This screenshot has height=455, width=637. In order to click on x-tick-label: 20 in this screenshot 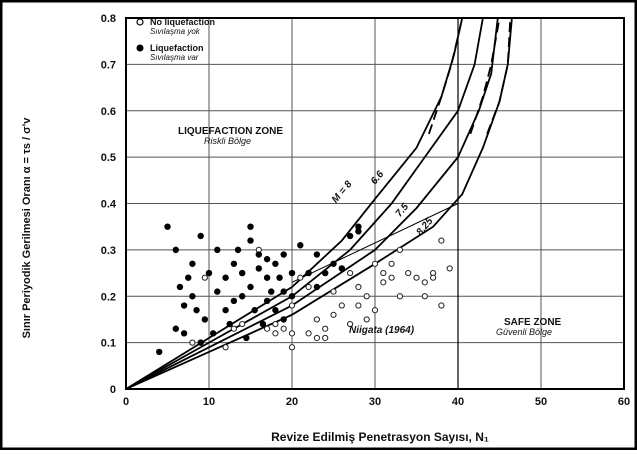, I will do `click(292, 402)`.